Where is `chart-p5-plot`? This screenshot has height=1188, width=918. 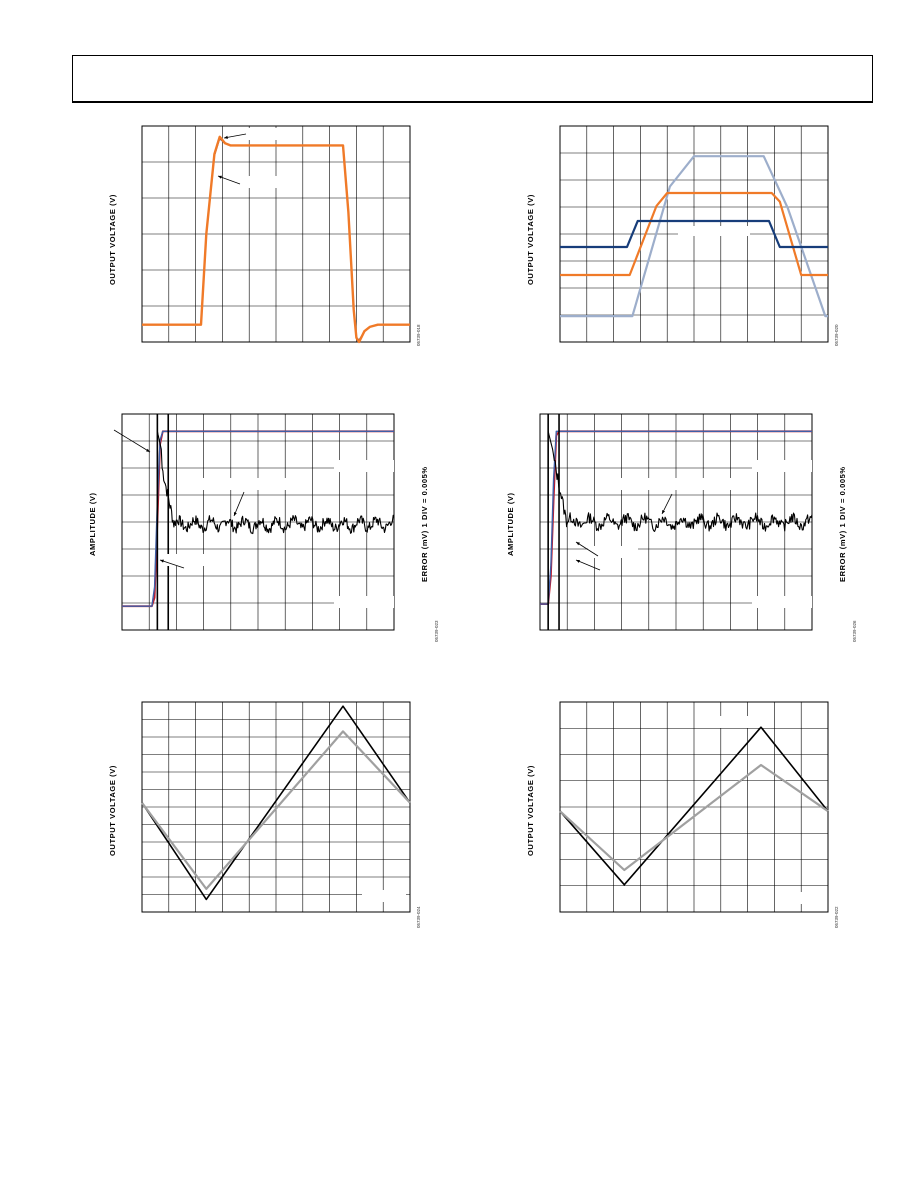
chart-p5-plot is located at coordinates (276, 807).